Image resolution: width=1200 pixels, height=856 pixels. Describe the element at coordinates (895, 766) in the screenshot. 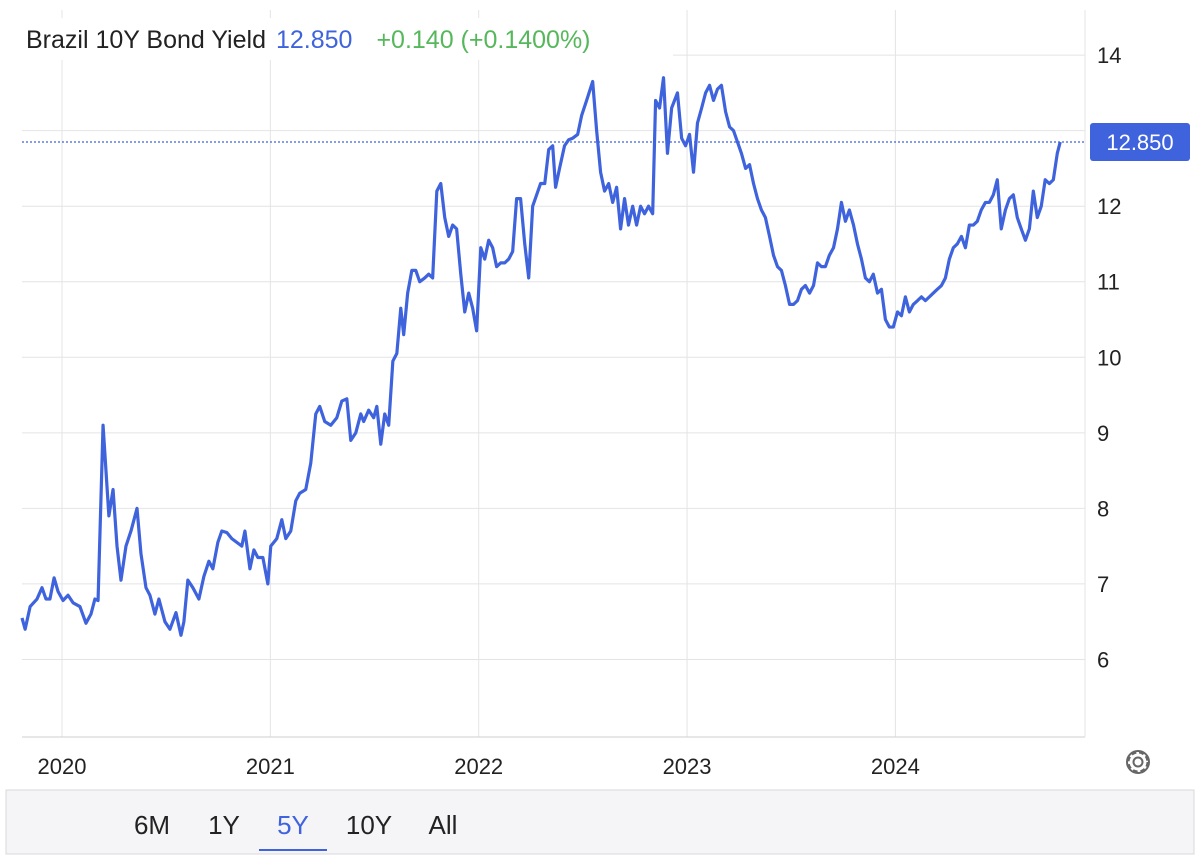

I see `x-tick-label: 2024` at that location.